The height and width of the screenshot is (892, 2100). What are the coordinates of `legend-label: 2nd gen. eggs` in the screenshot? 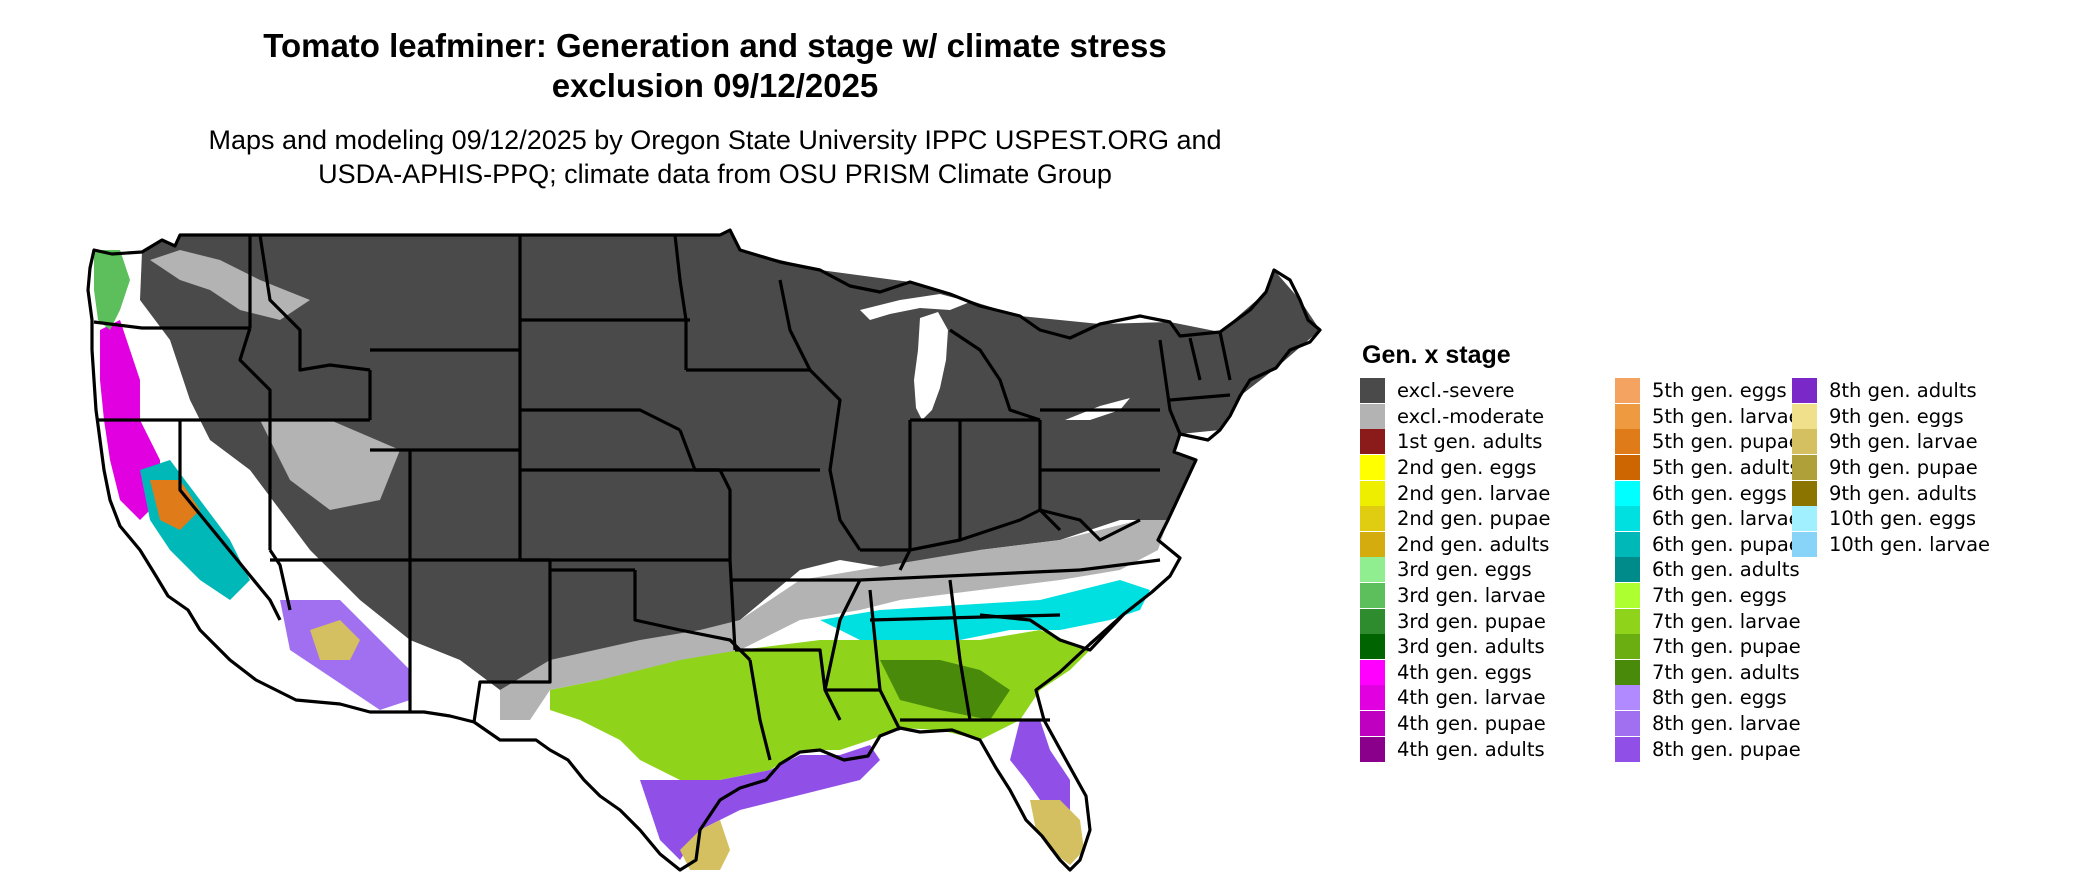 It's located at (1467, 468).